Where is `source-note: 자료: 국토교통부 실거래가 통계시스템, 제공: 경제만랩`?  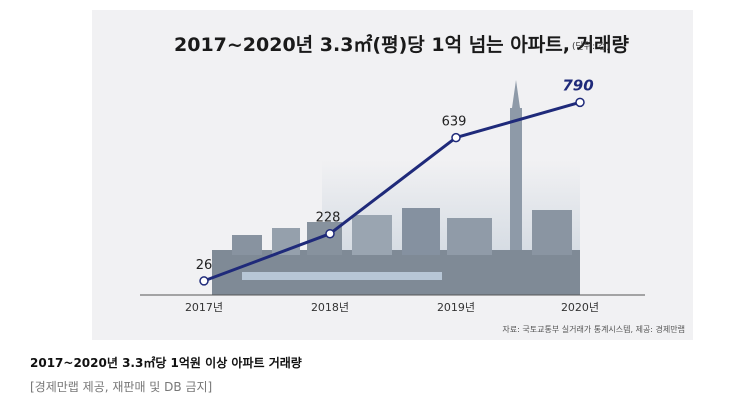
source-note: 자료: 국토교통부 실거래가 통계시스템, 제공: 경제만랩 is located at coordinates (593, 329).